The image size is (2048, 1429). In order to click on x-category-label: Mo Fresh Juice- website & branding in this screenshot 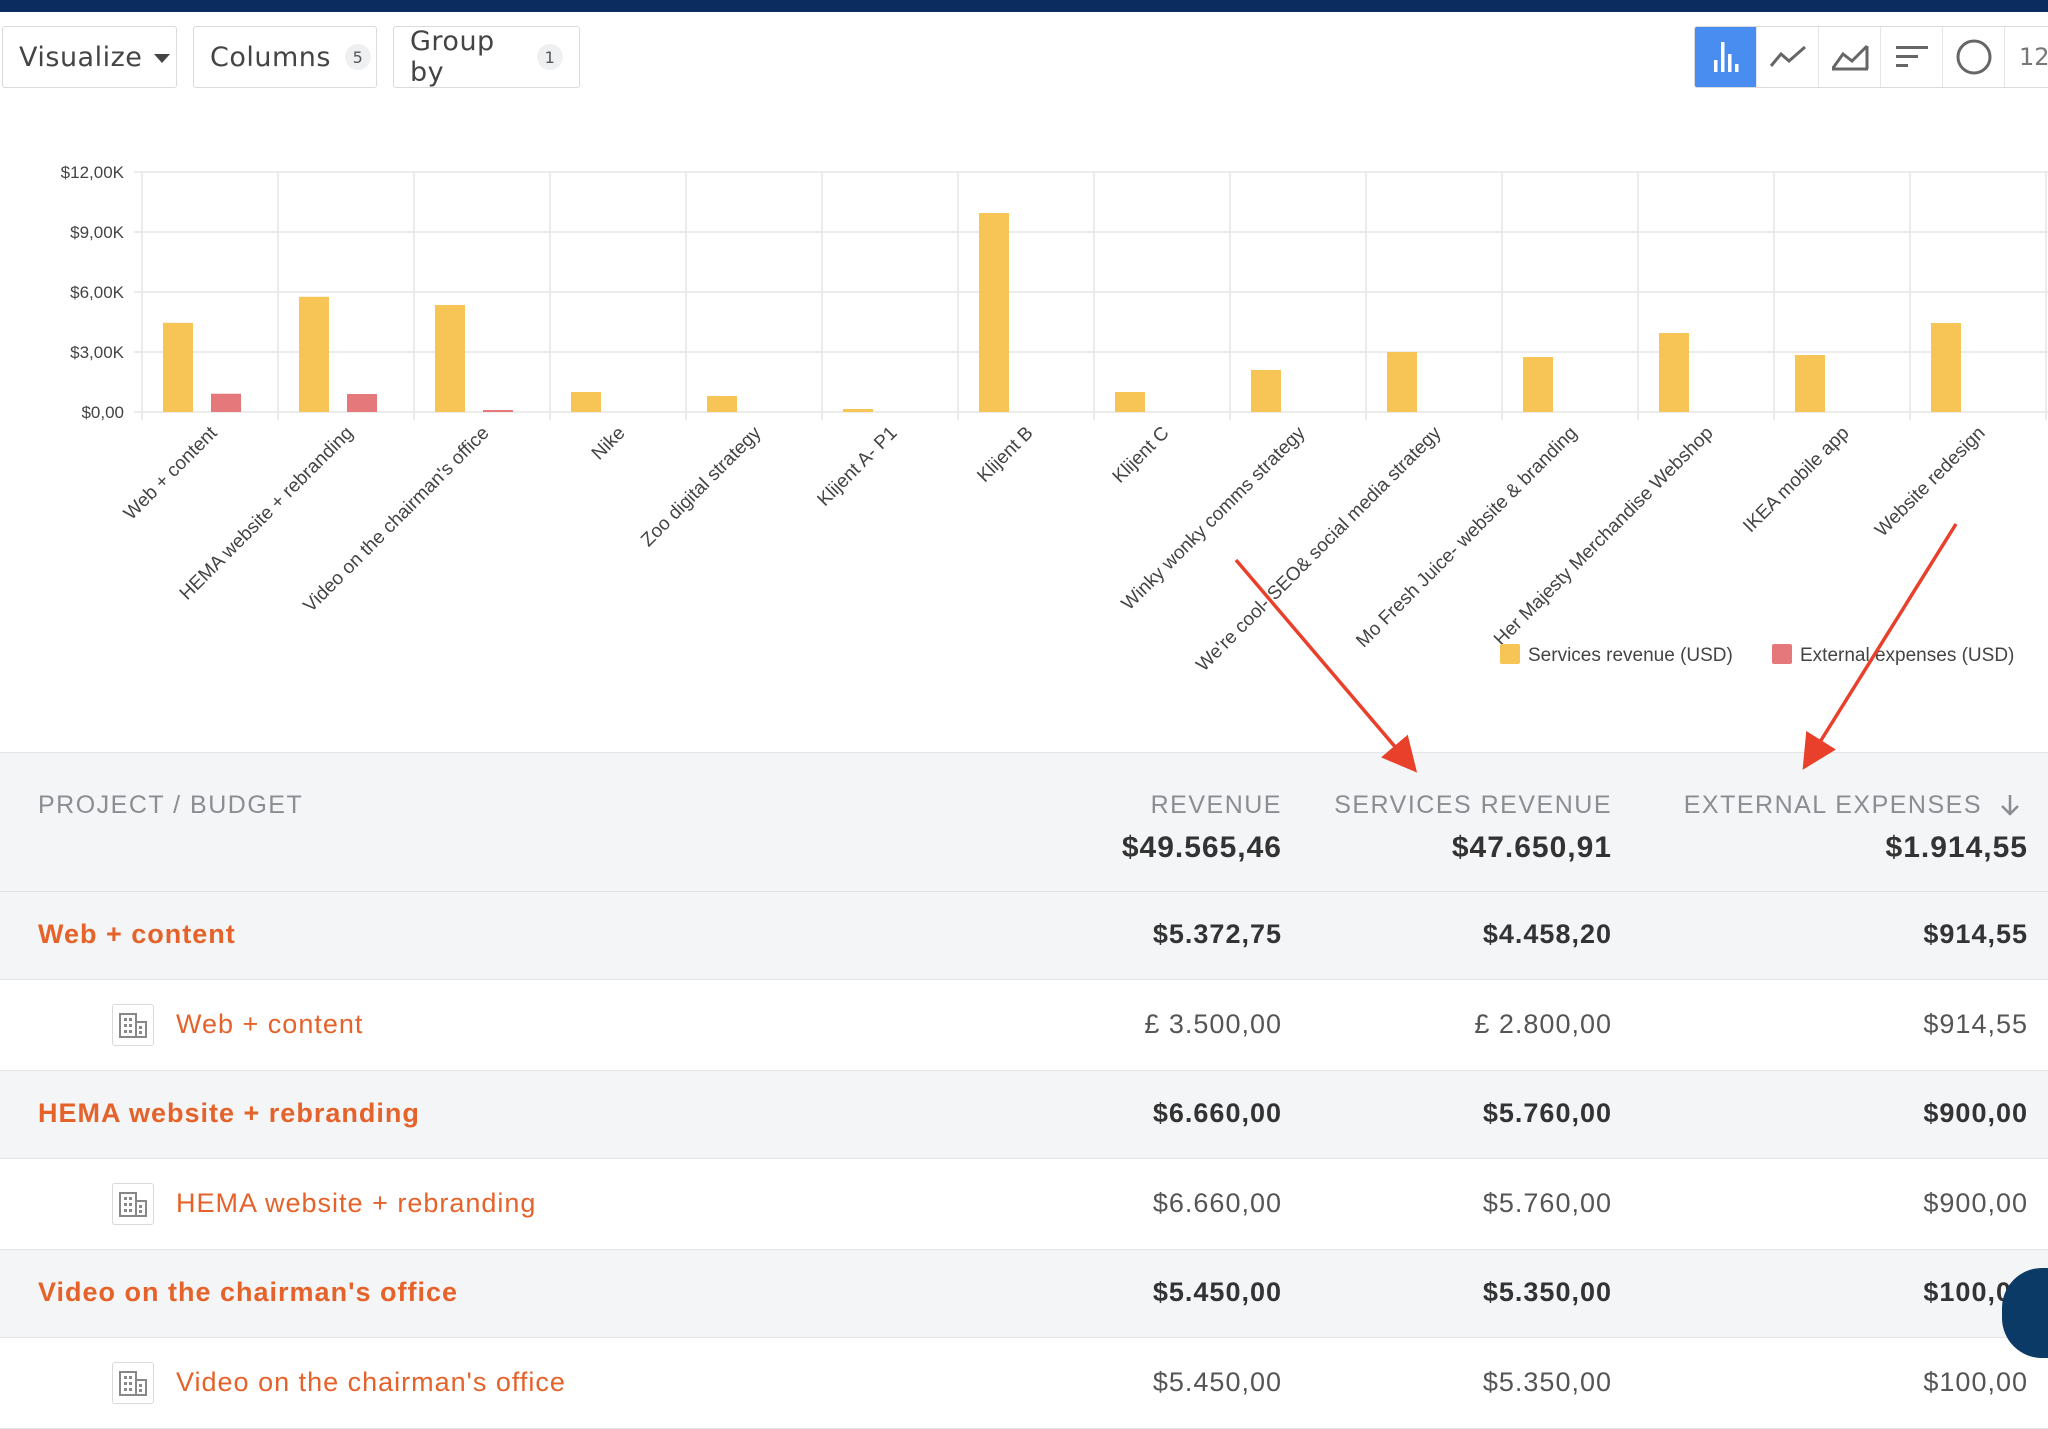, I will do `click(1466, 537)`.